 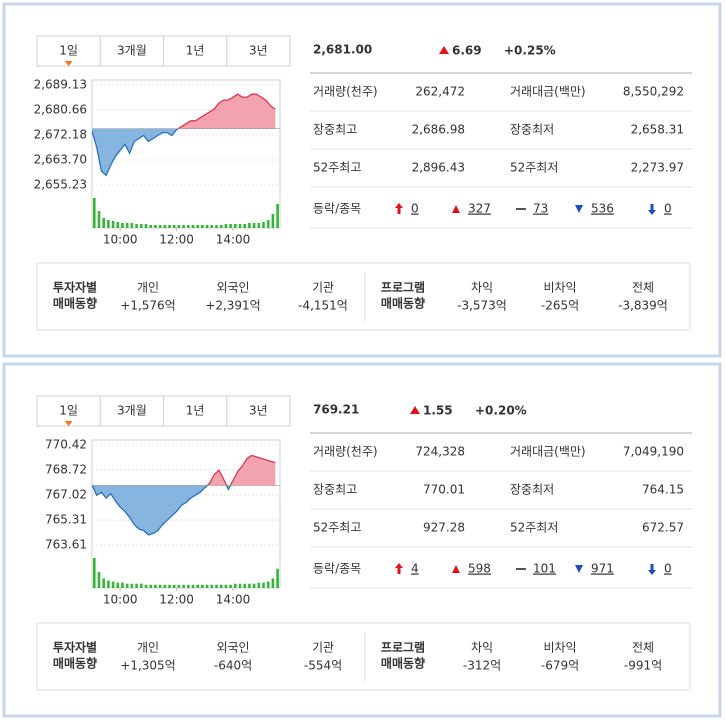 I want to click on breadth-value: 4, so click(x=415, y=569).